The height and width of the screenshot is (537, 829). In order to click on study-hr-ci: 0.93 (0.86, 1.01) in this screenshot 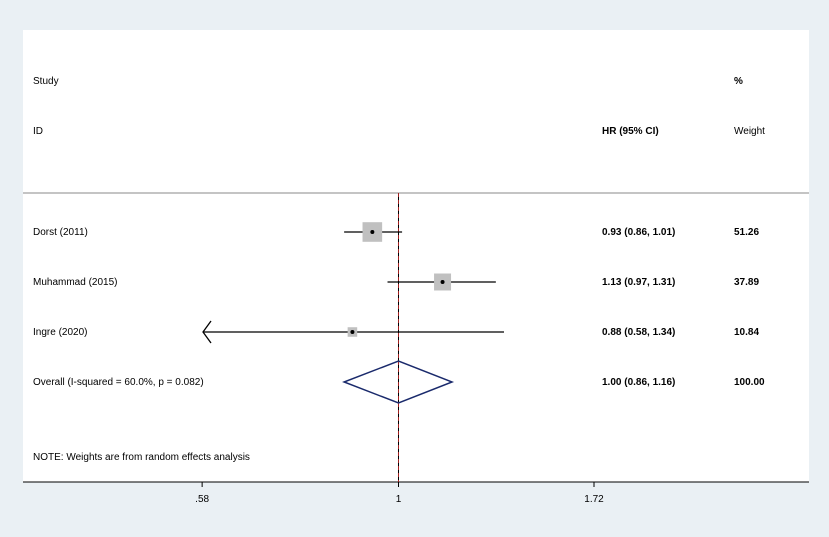, I will do `click(638, 232)`.